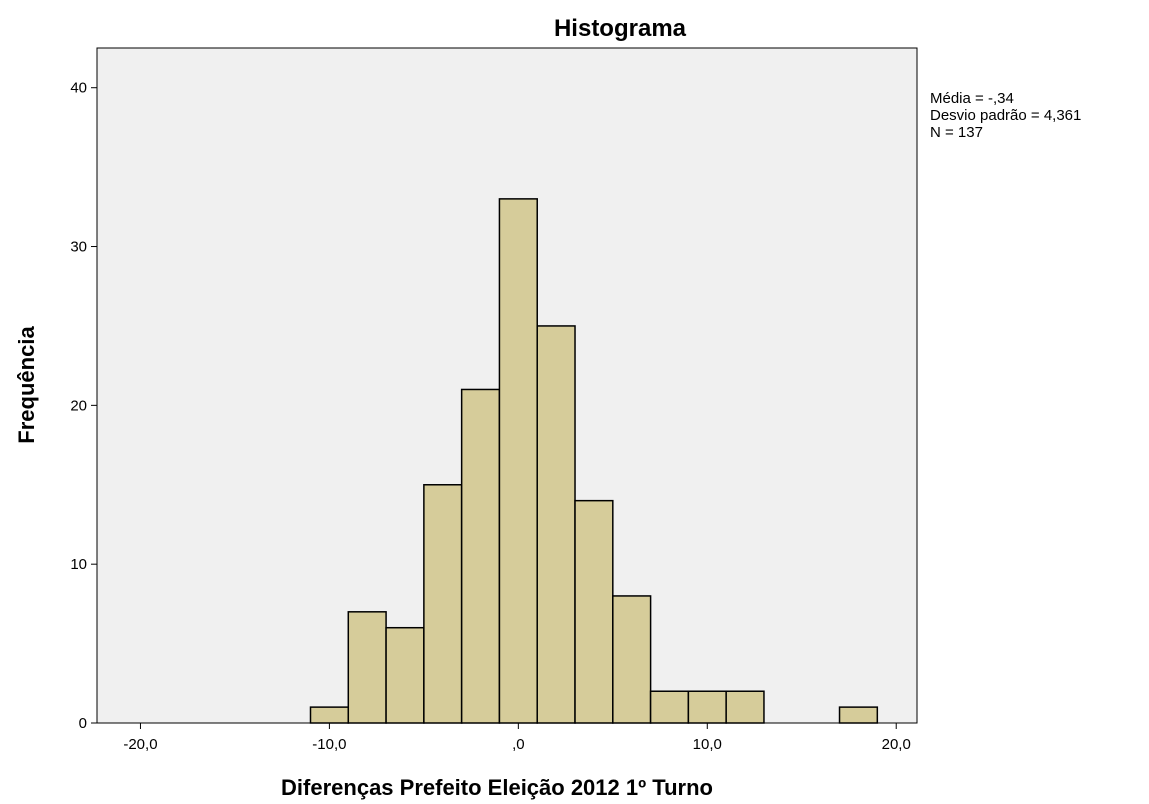 The width and height of the screenshot is (1149, 804). I want to click on stats-std: Desvio padrão = 4,361, so click(1005, 115).